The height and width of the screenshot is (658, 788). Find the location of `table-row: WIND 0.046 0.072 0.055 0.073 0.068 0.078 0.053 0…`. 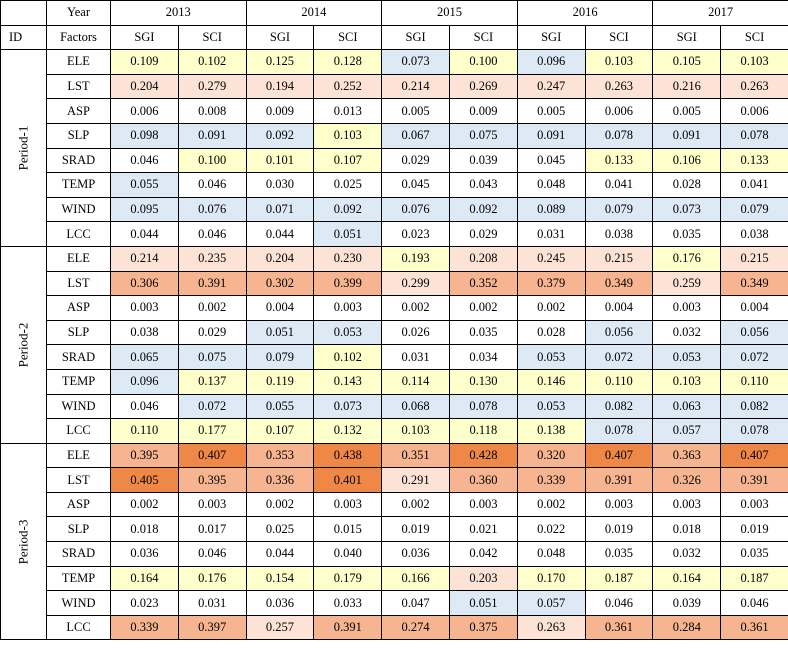

table-row: WIND 0.046 0.072 0.055 0.073 0.068 0.078 0.053 0… is located at coordinates (394, 406).